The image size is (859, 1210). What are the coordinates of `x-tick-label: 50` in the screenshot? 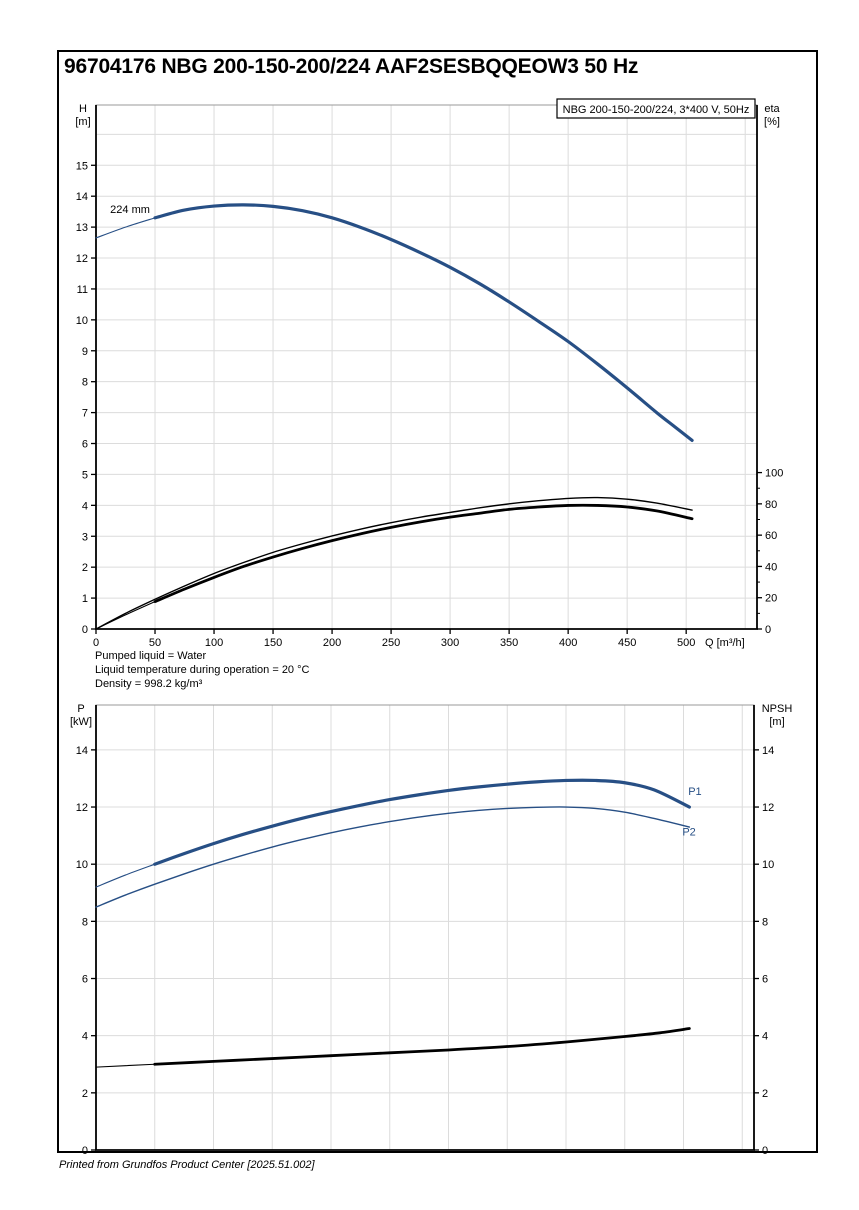 It's located at (155, 643).